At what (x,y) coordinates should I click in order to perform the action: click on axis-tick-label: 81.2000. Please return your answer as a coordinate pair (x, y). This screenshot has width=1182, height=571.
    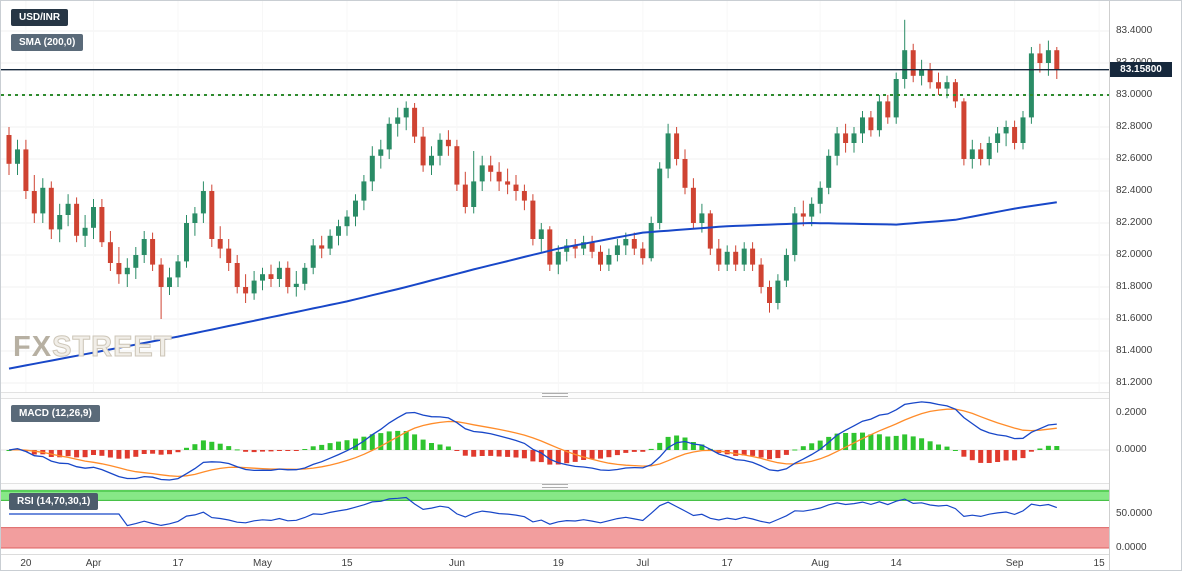
    Looking at the image, I should click on (1134, 382).